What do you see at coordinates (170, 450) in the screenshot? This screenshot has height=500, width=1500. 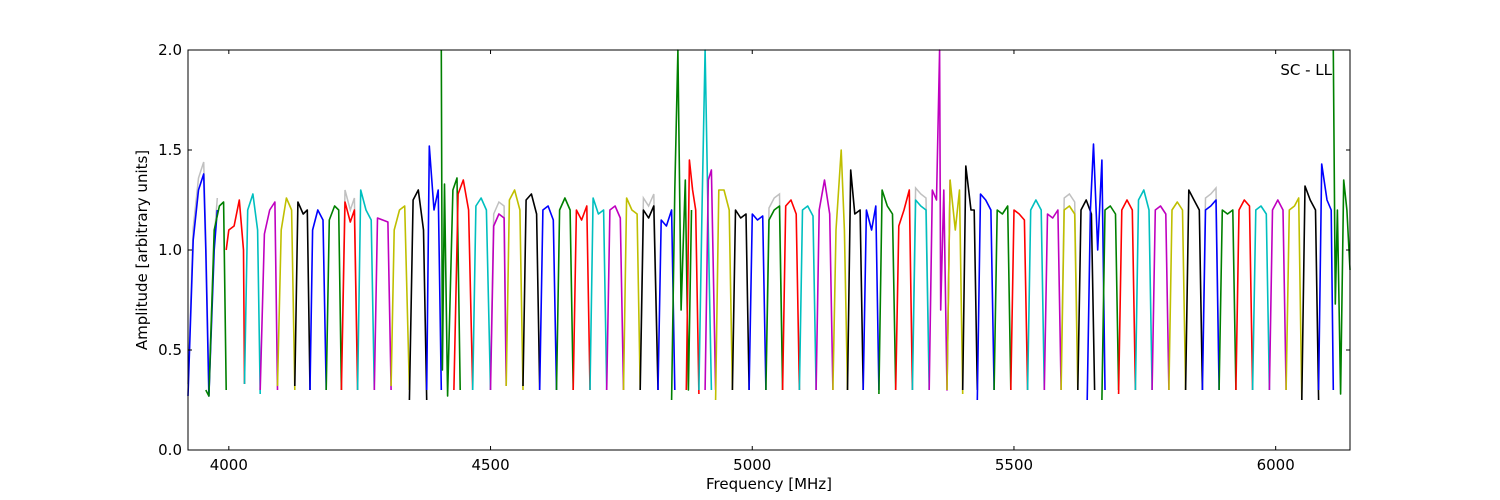 I see `y-tick-label: 0.0` at bounding box center [170, 450].